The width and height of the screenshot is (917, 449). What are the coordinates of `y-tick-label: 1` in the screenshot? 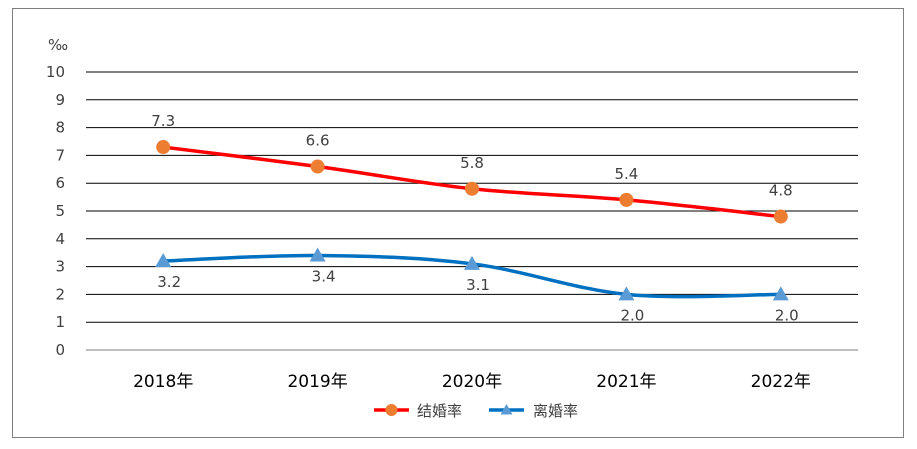 It's located at (60, 322).